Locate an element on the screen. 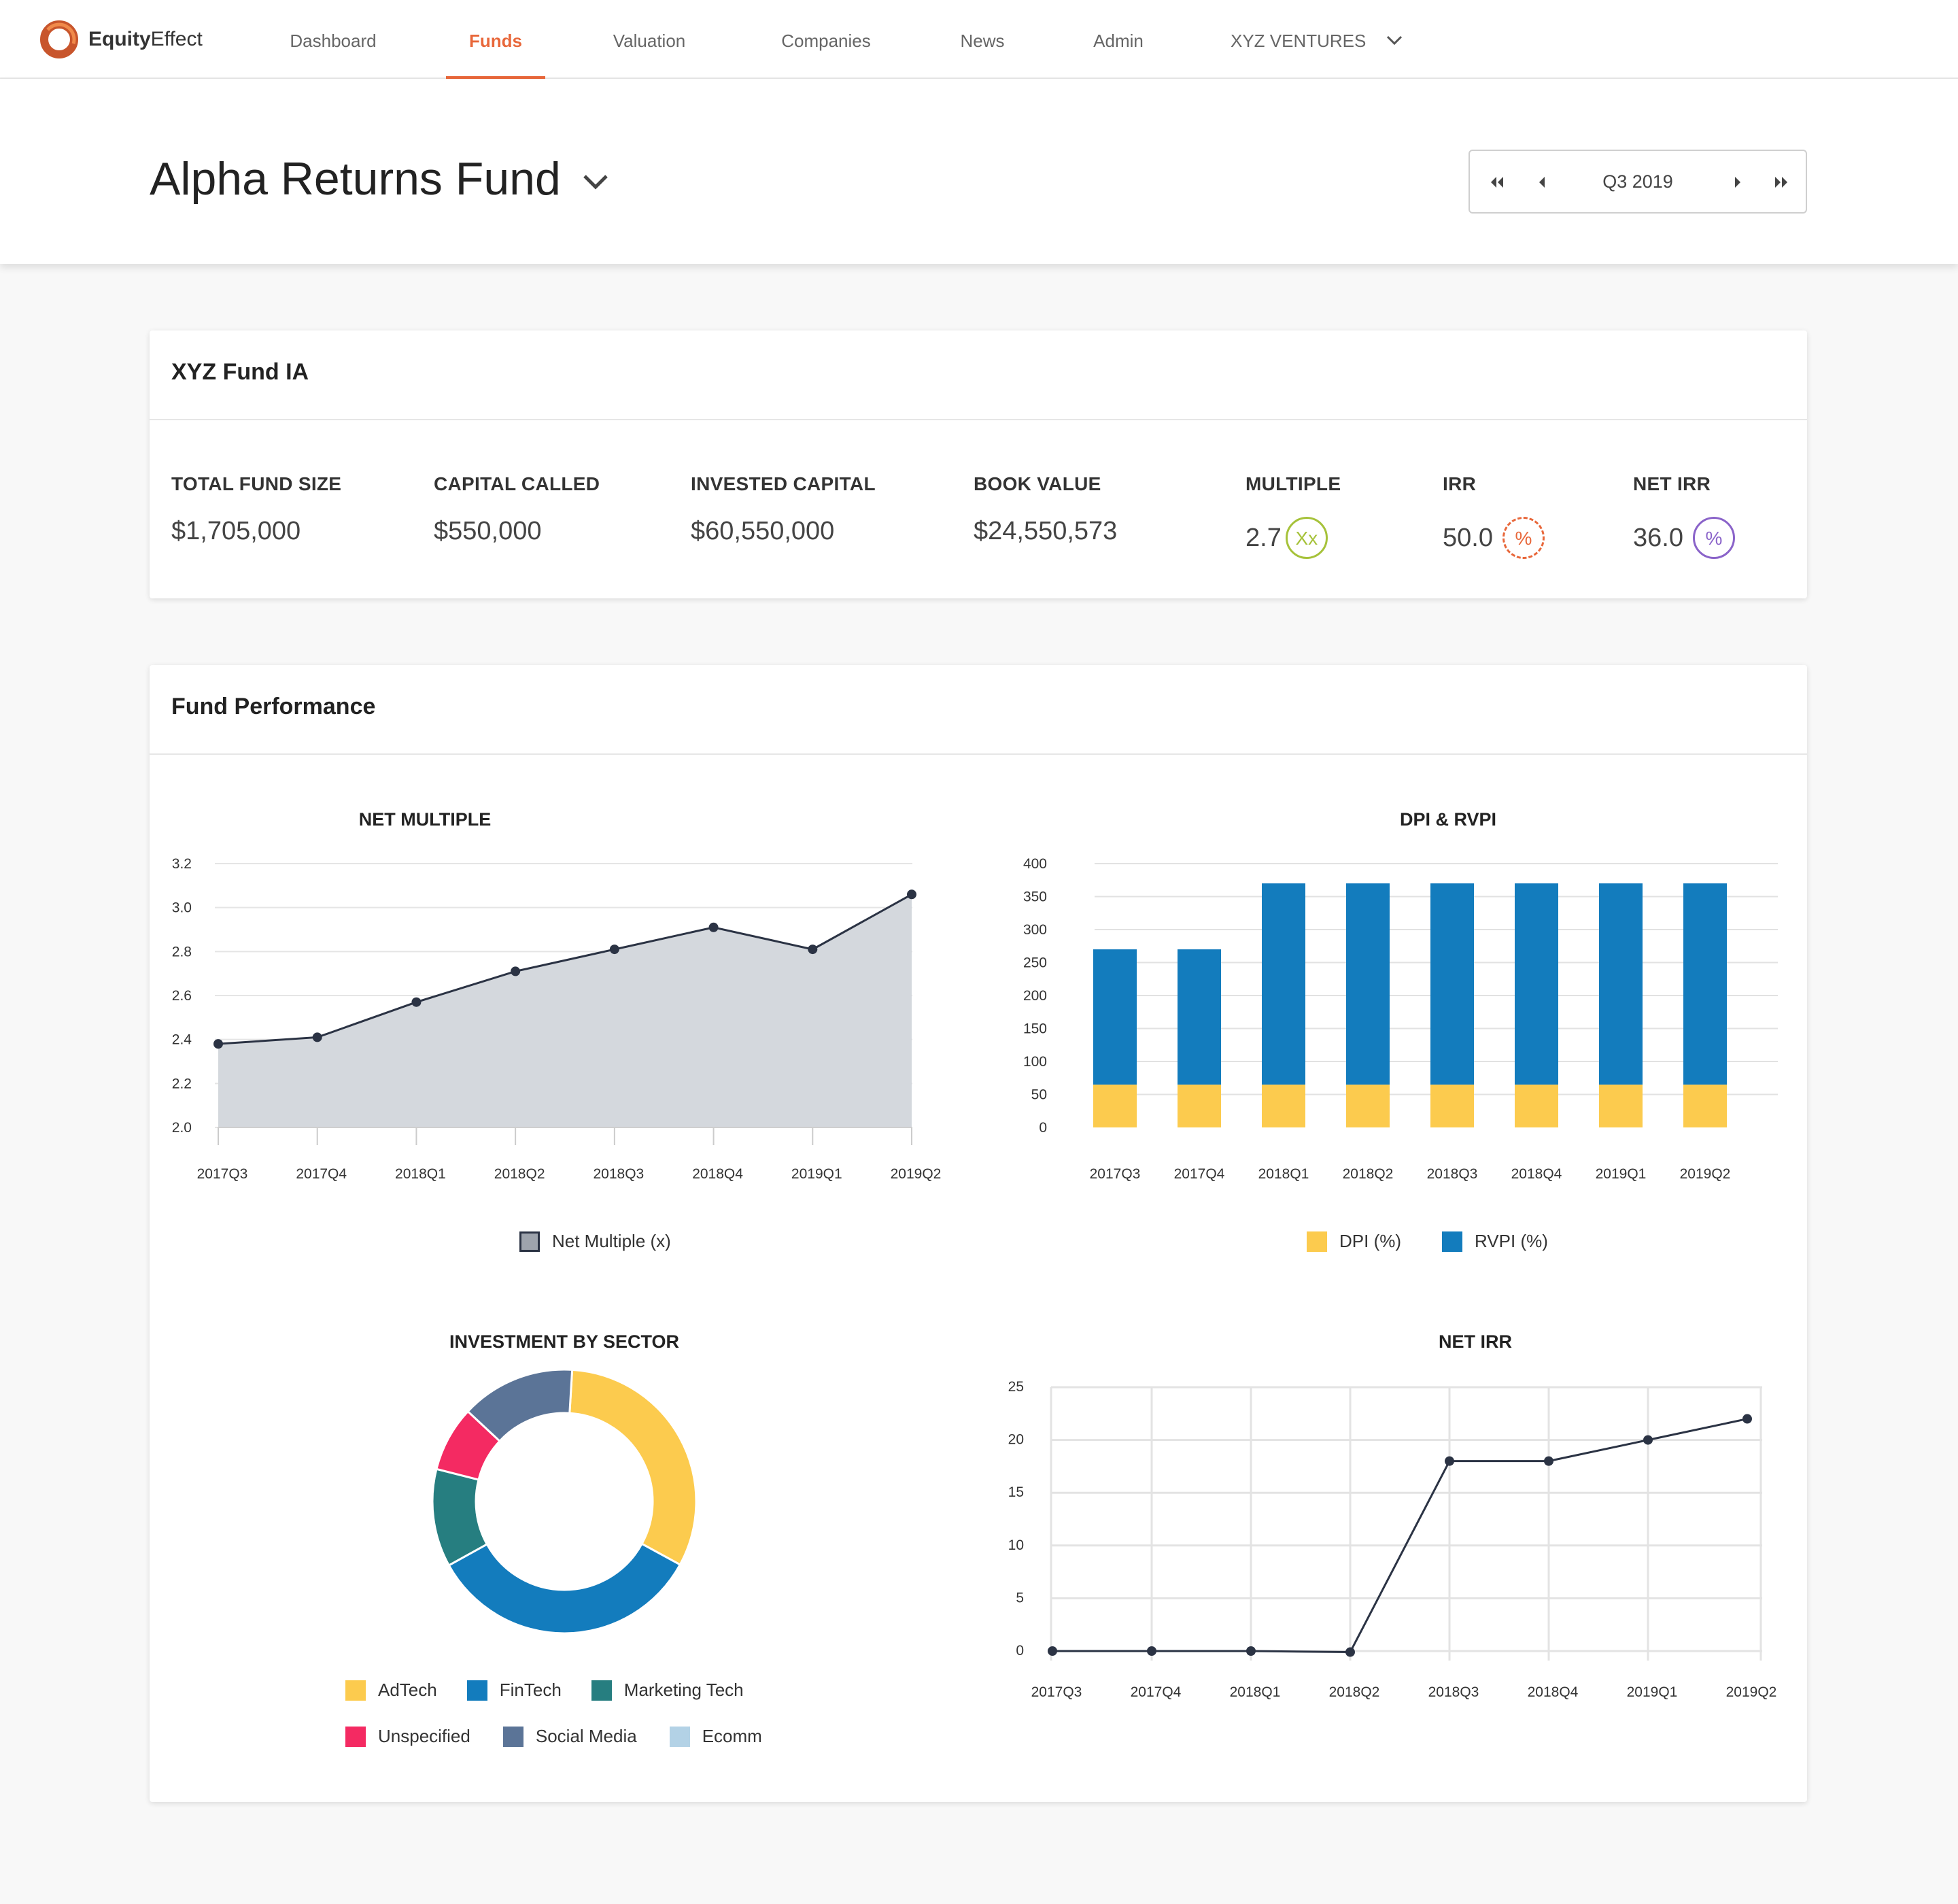  metric-value: 50.0 % is located at coordinates (1494, 538).